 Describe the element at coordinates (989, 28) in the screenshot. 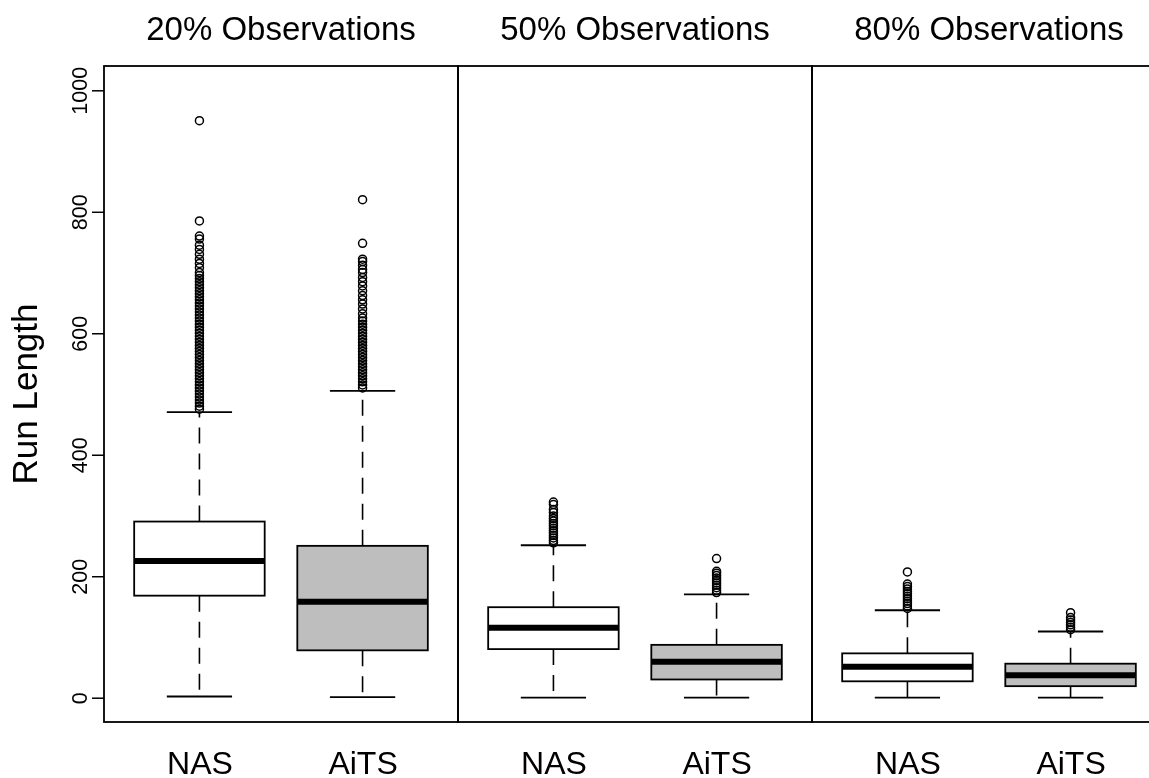

I see `chart-title: 80% Observations` at that location.